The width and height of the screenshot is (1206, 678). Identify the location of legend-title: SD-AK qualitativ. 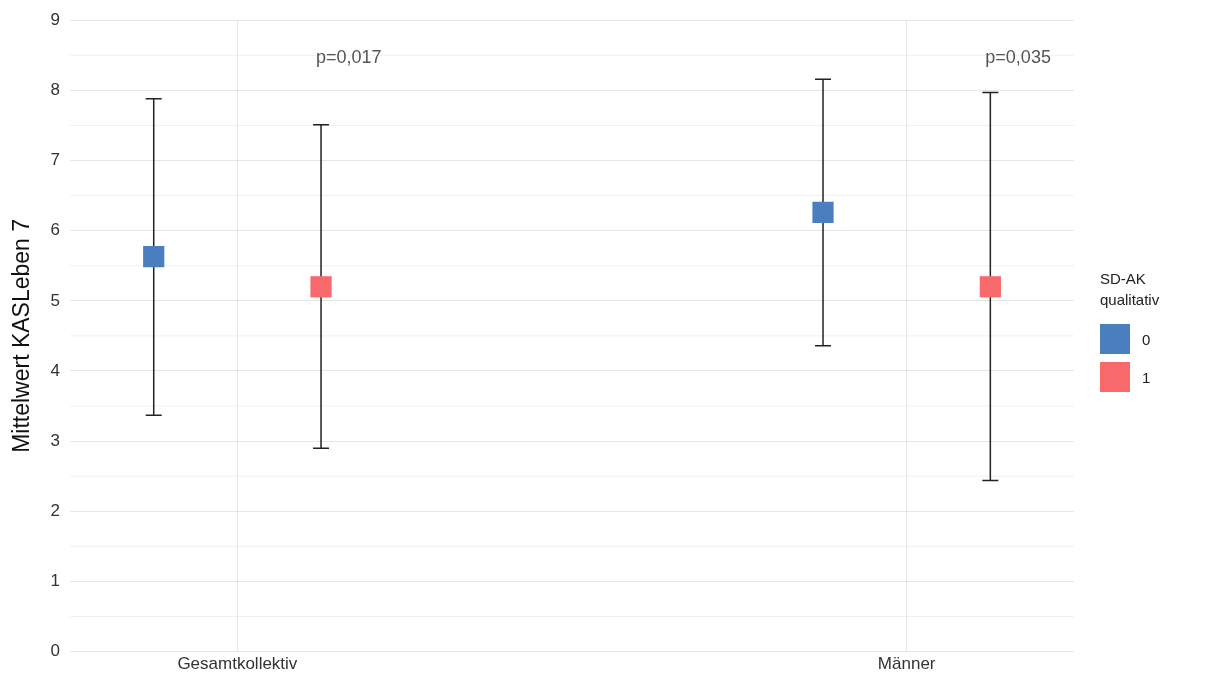
(1130, 289).